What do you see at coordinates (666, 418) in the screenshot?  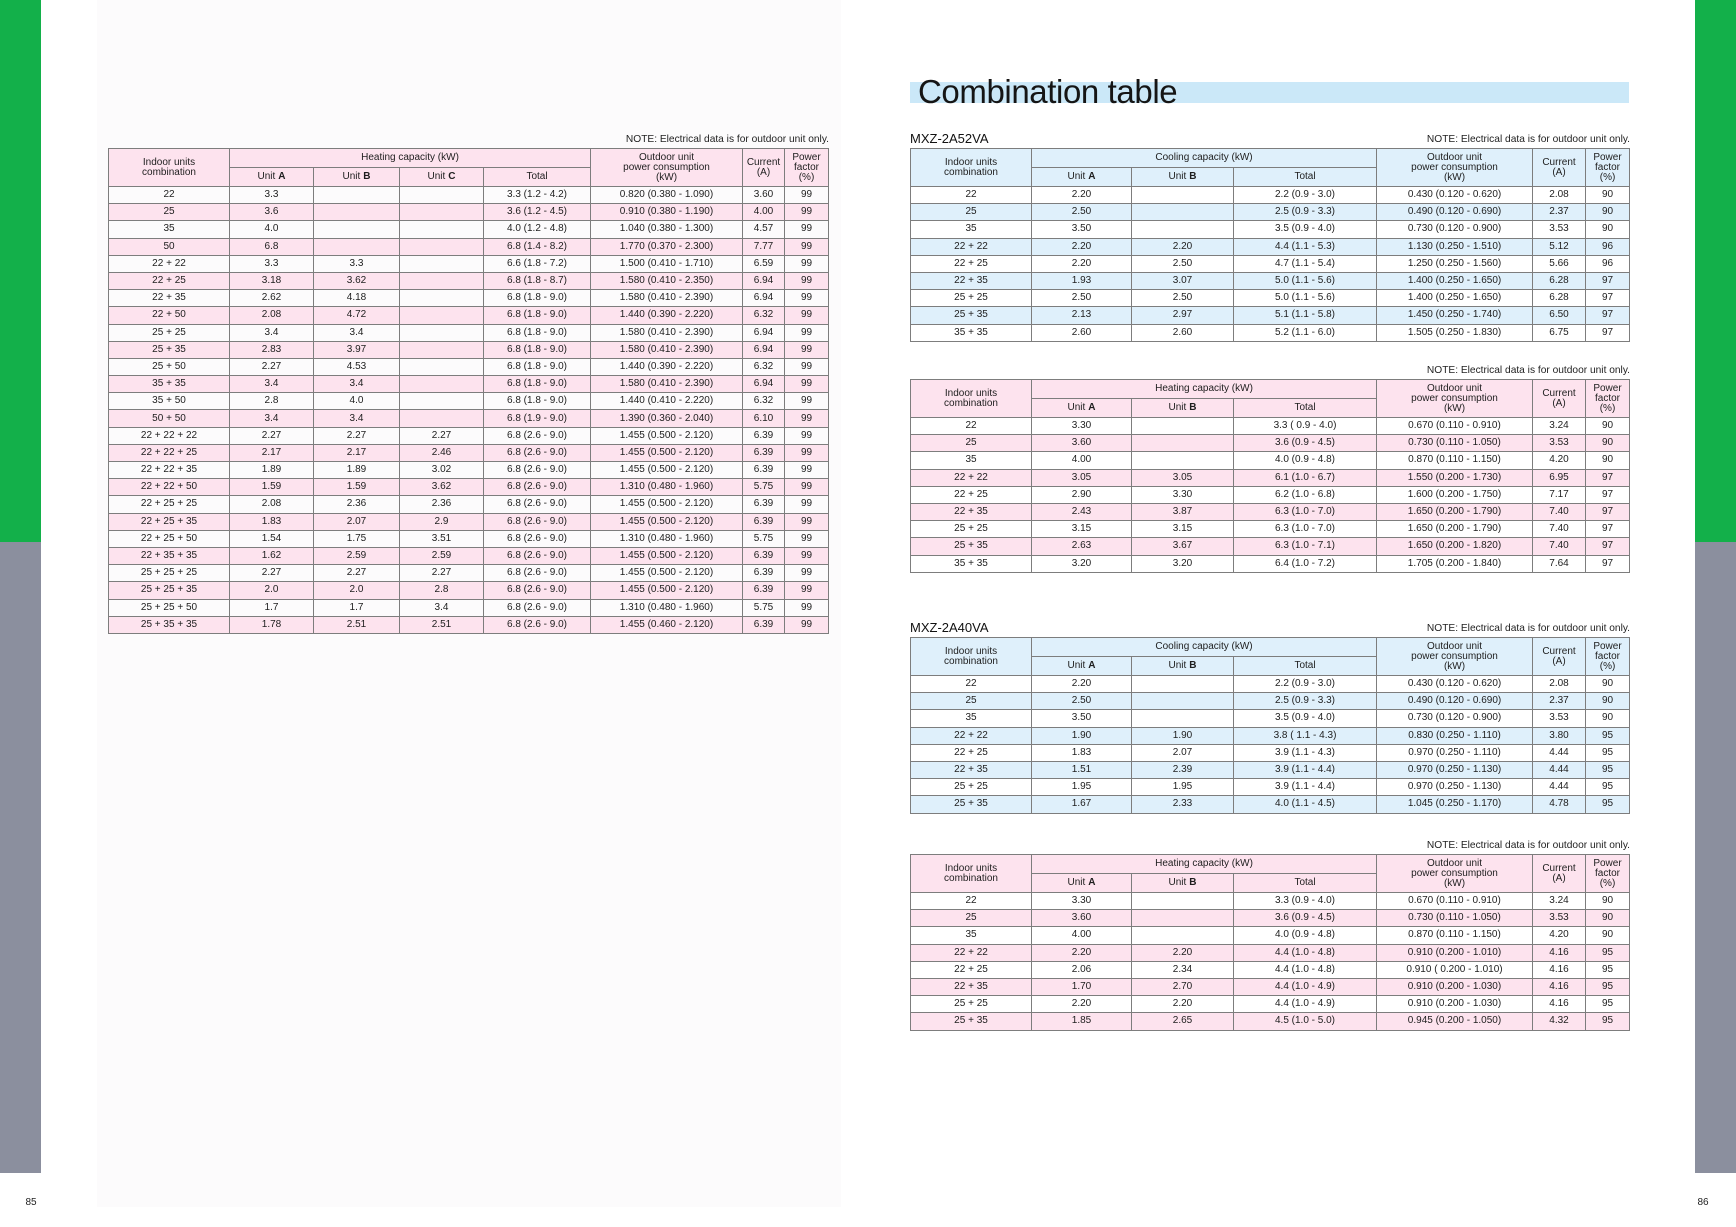 I see `power-consumption-cell: 1.390 (0.360 - 2.040)` at bounding box center [666, 418].